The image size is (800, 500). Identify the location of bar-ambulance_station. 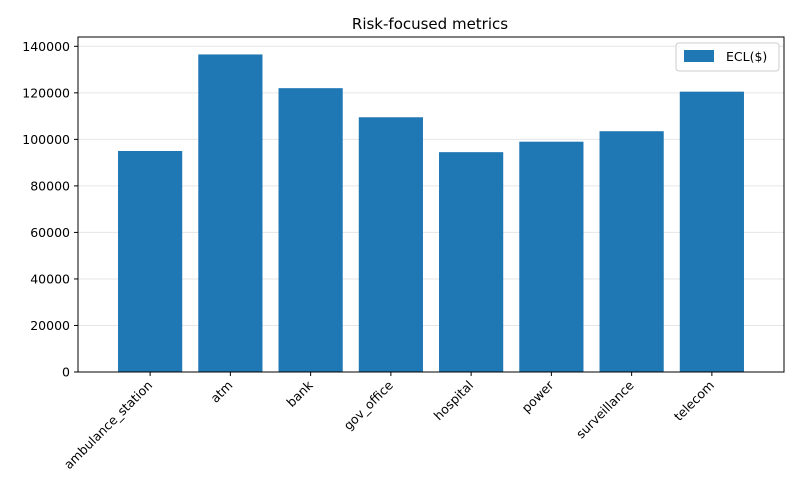
(150, 261).